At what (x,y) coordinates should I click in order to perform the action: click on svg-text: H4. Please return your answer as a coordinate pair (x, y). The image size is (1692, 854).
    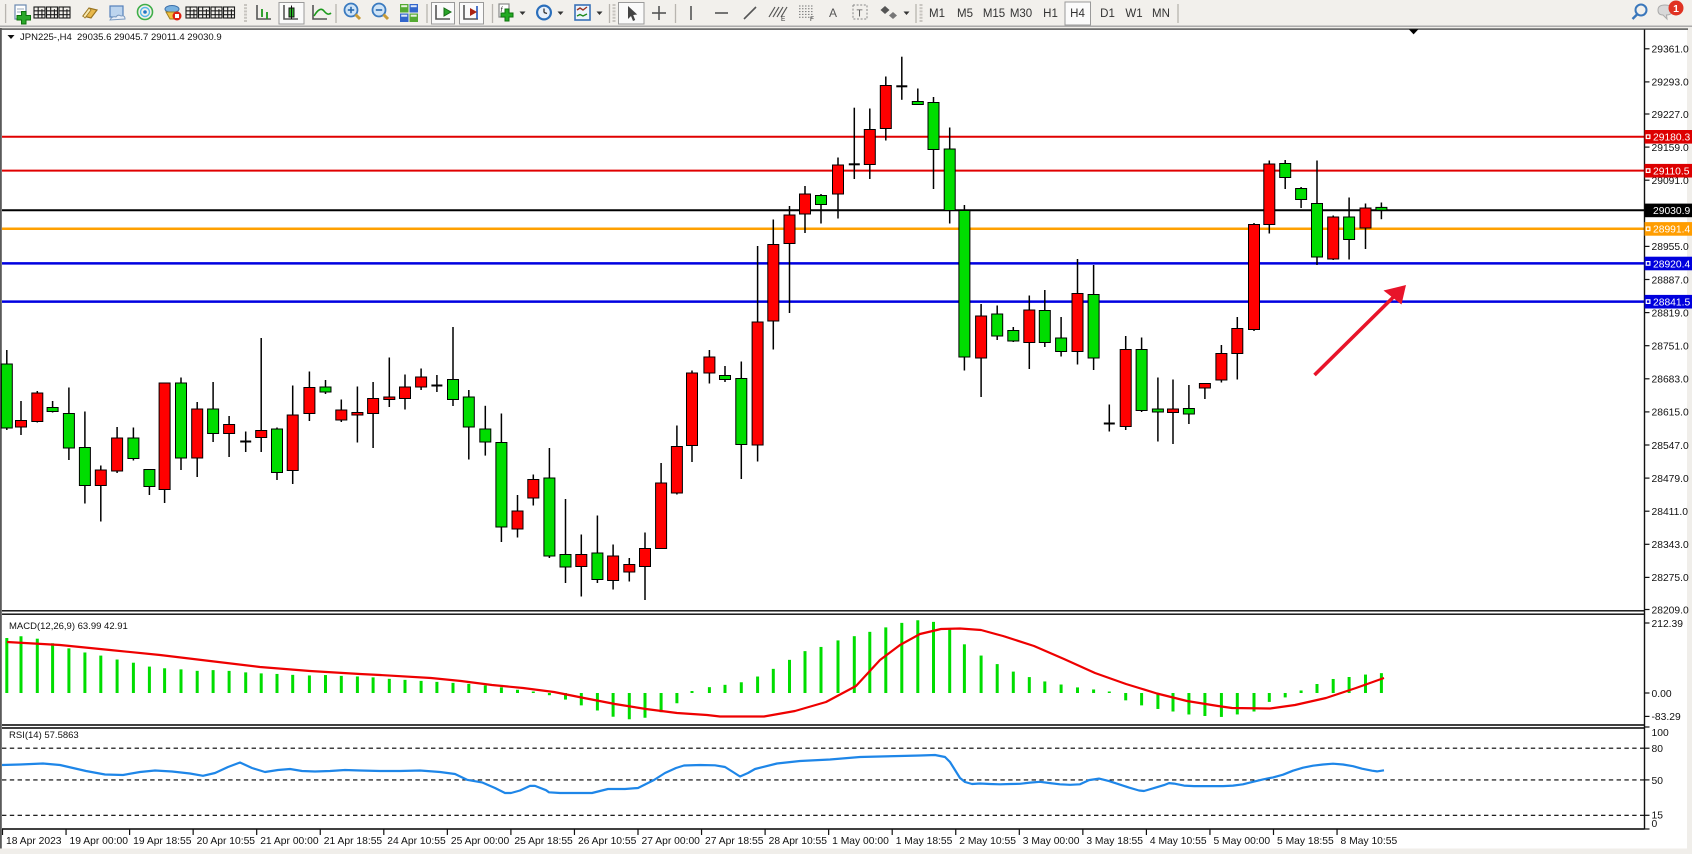
    Looking at the image, I should click on (1077, 14).